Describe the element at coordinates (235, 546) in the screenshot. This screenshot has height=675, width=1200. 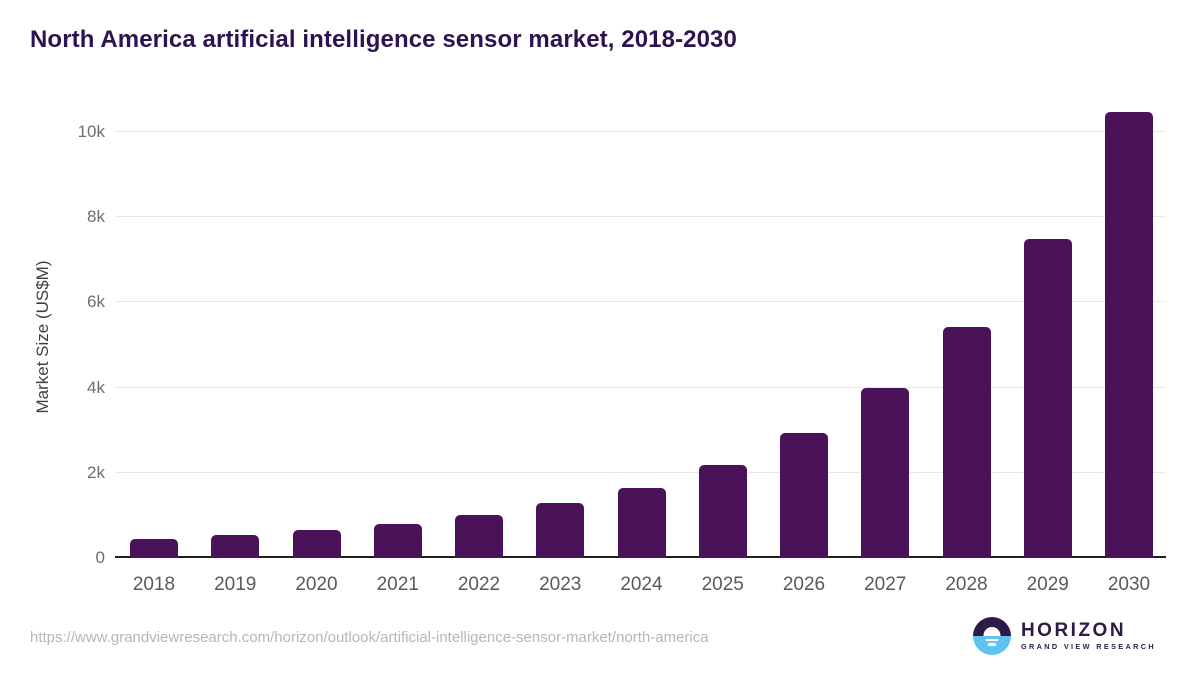
I see `bar-2019` at that location.